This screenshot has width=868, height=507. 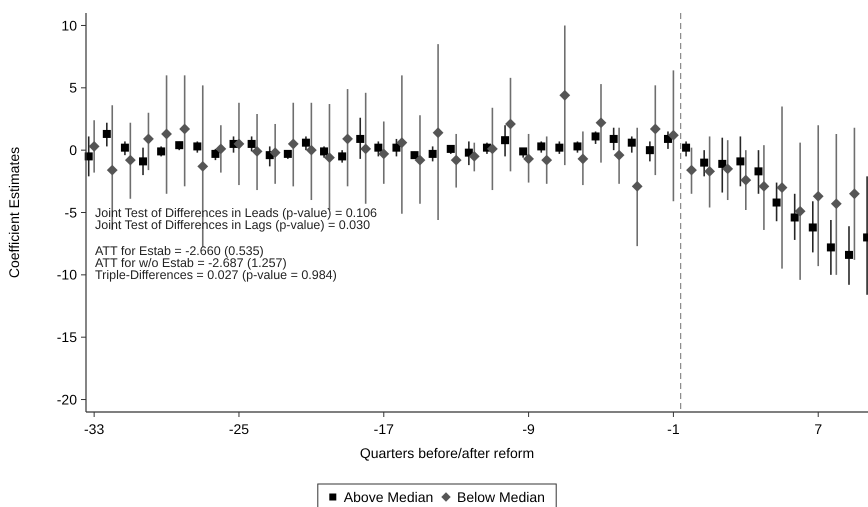 What do you see at coordinates (501, 496) in the screenshot?
I see `legend-label: Below Median` at bounding box center [501, 496].